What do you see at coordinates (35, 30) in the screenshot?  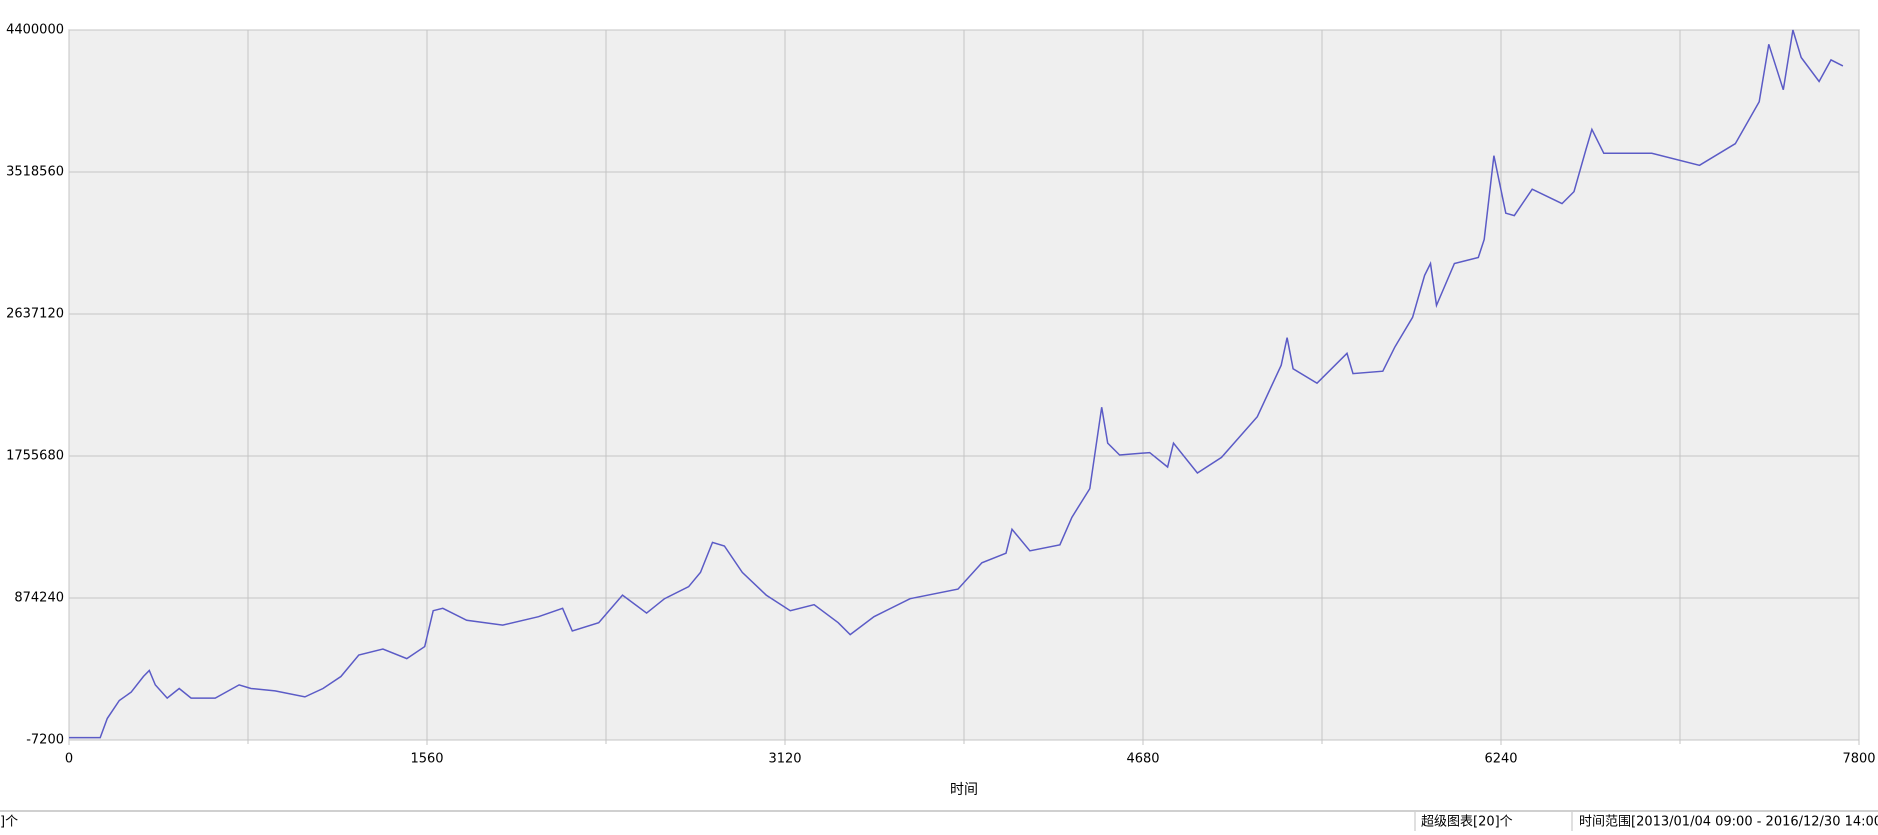 I see `y-tick-label: 4400000` at bounding box center [35, 30].